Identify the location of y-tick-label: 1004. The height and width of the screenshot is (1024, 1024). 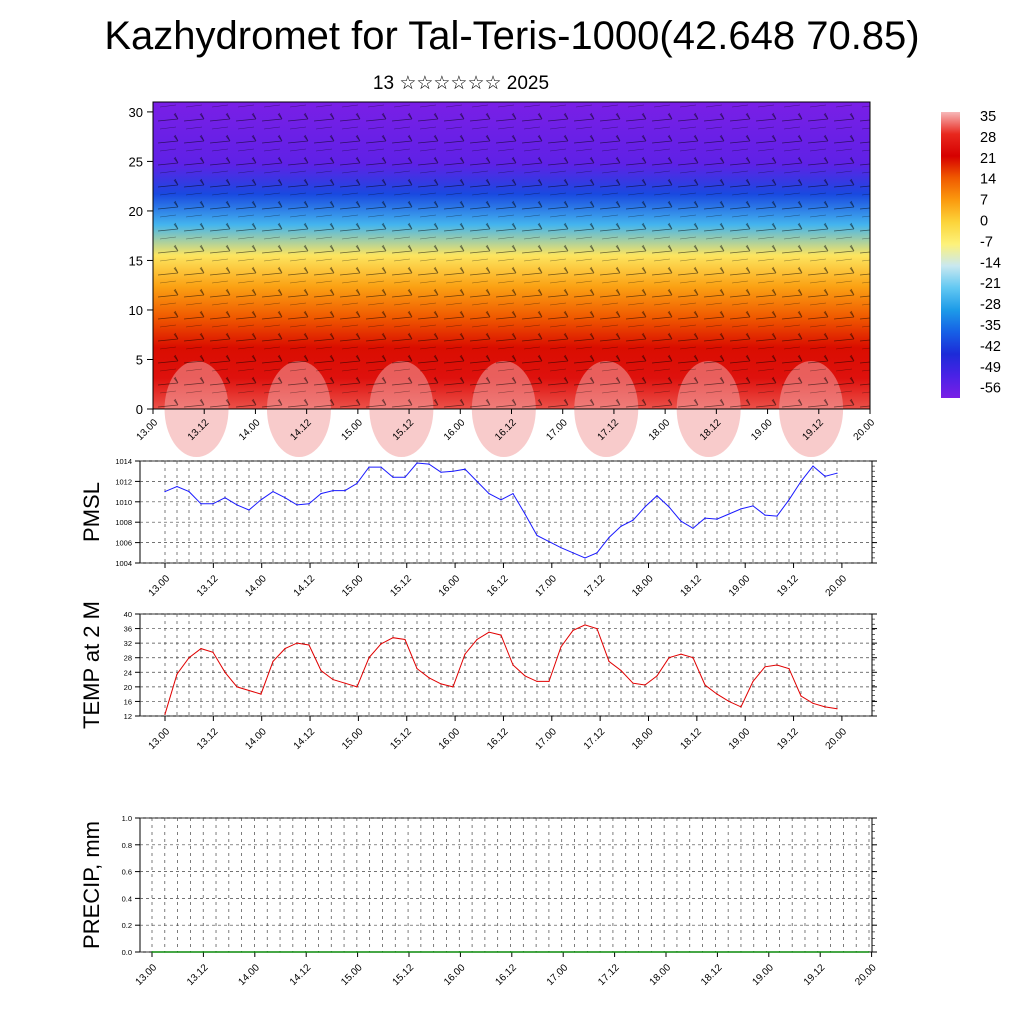
(123, 563).